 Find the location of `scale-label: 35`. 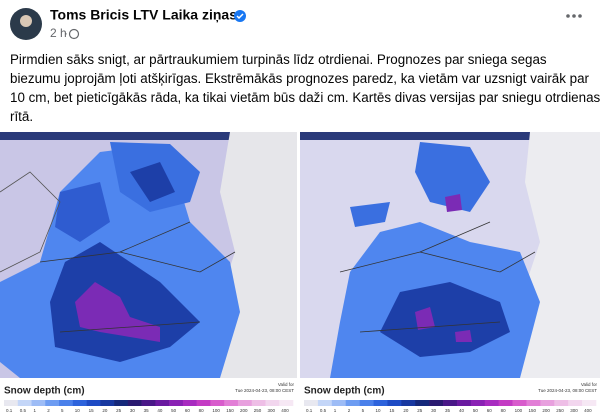

scale-label: 35 is located at coordinates (147, 410).